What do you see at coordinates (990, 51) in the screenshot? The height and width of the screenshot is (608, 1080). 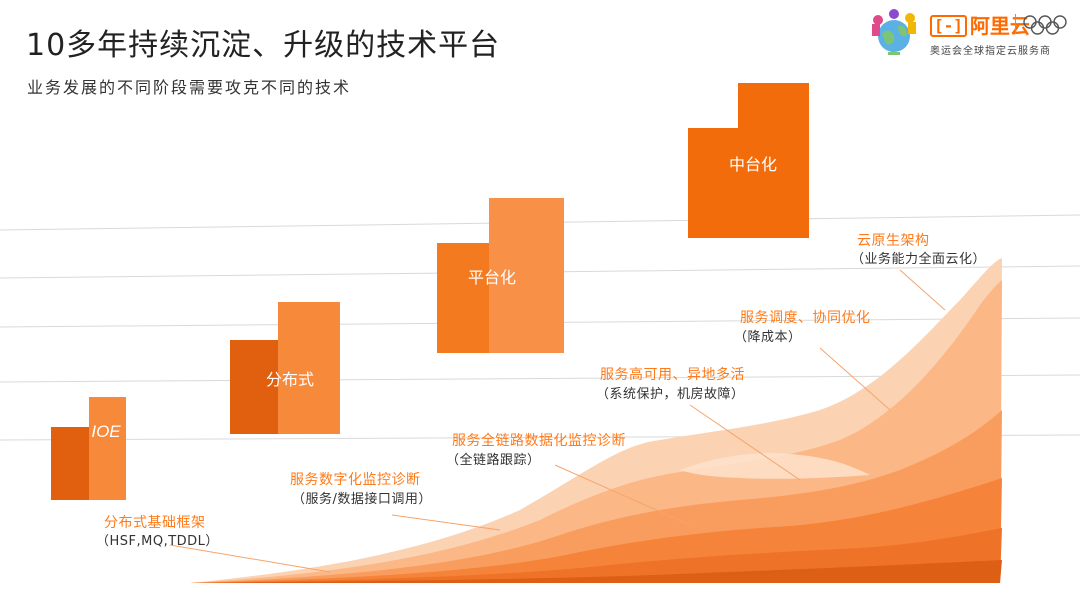 I see `logo-slogan: 奥运会全球指定云服务商` at bounding box center [990, 51].